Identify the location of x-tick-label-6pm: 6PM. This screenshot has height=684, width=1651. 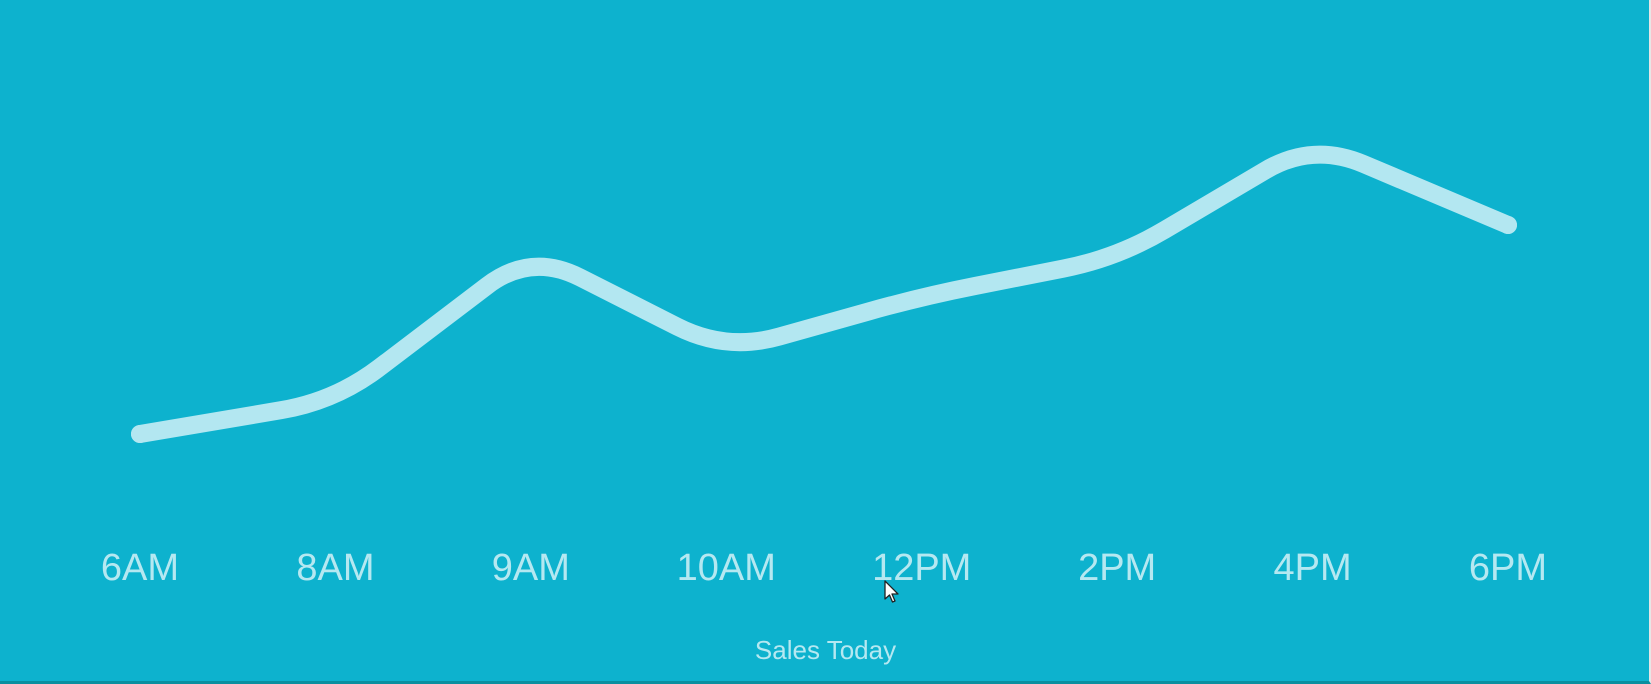
(1508, 568).